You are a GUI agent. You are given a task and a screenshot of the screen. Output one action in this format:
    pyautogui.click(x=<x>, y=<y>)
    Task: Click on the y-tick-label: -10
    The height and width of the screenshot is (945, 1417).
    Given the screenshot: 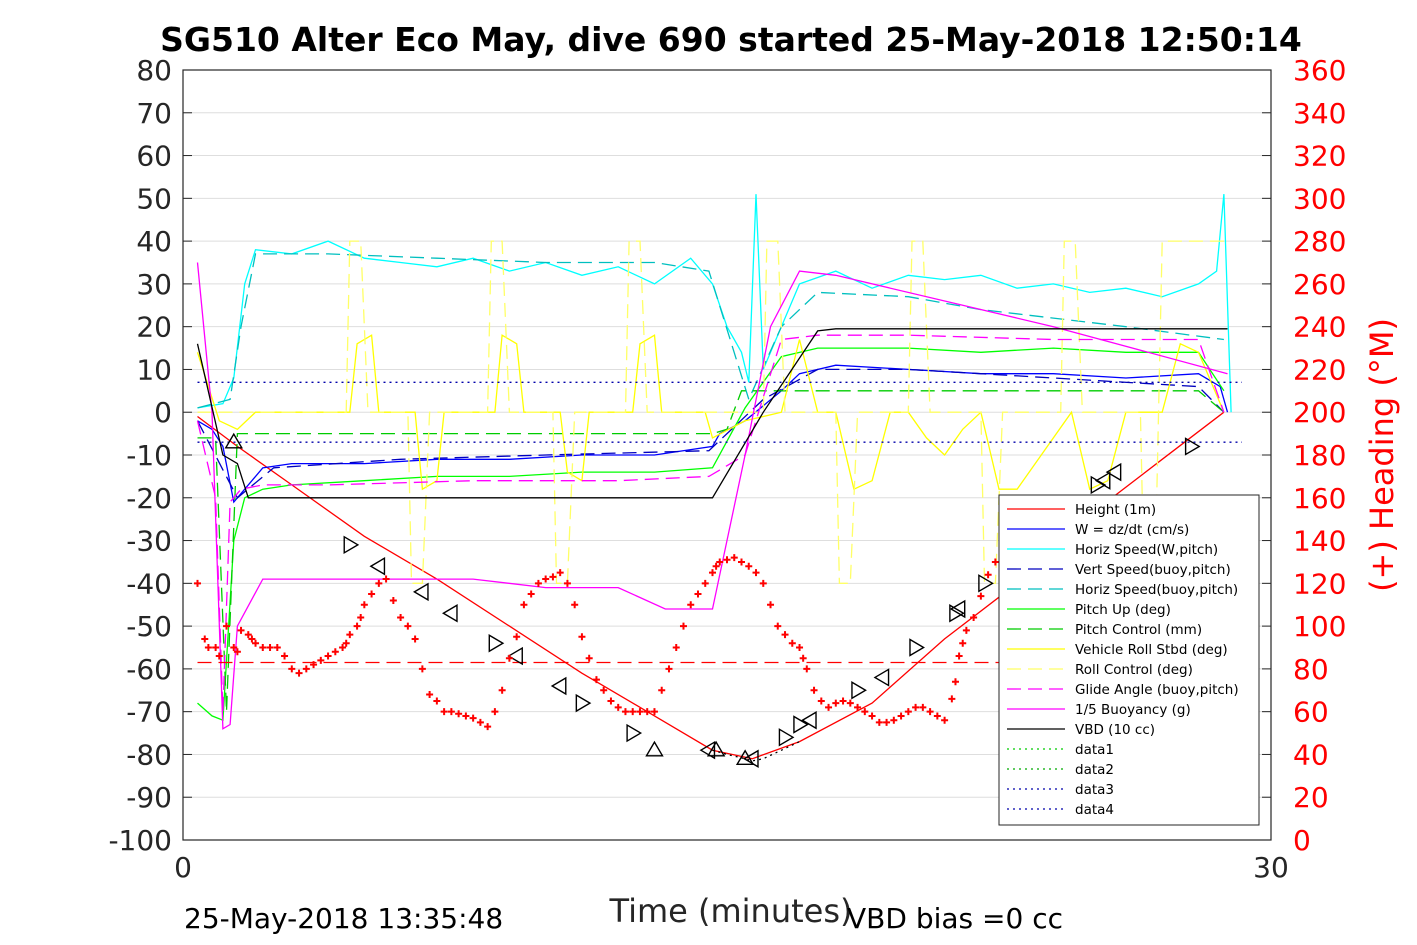 What is the action you would take?
    pyautogui.click(x=149, y=455)
    